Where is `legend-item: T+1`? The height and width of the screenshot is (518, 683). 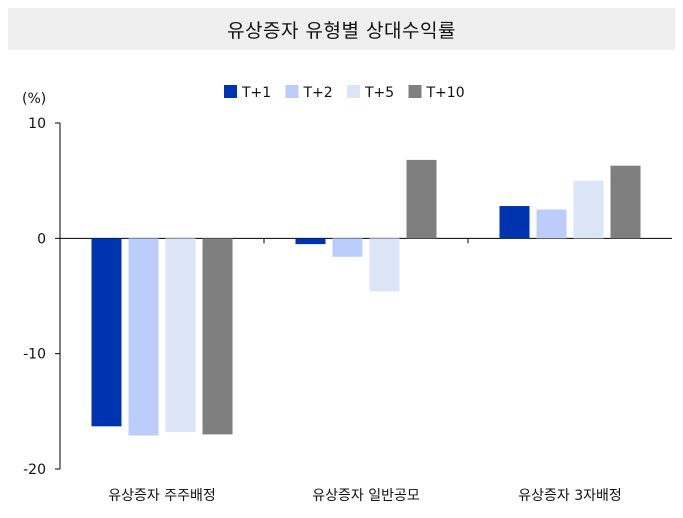
legend-item: T+1 is located at coordinates (247, 93).